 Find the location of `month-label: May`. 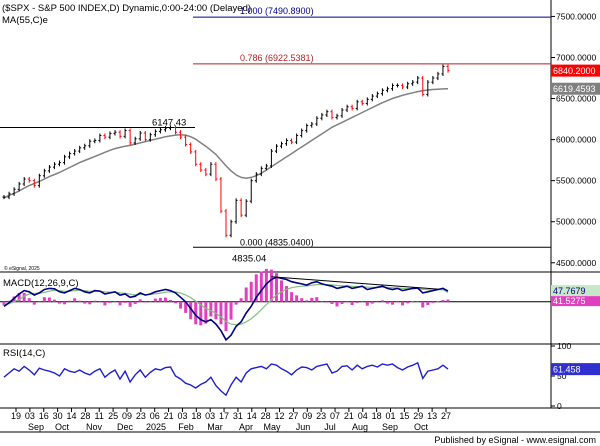

month-label: May is located at coordinates (272, 427).